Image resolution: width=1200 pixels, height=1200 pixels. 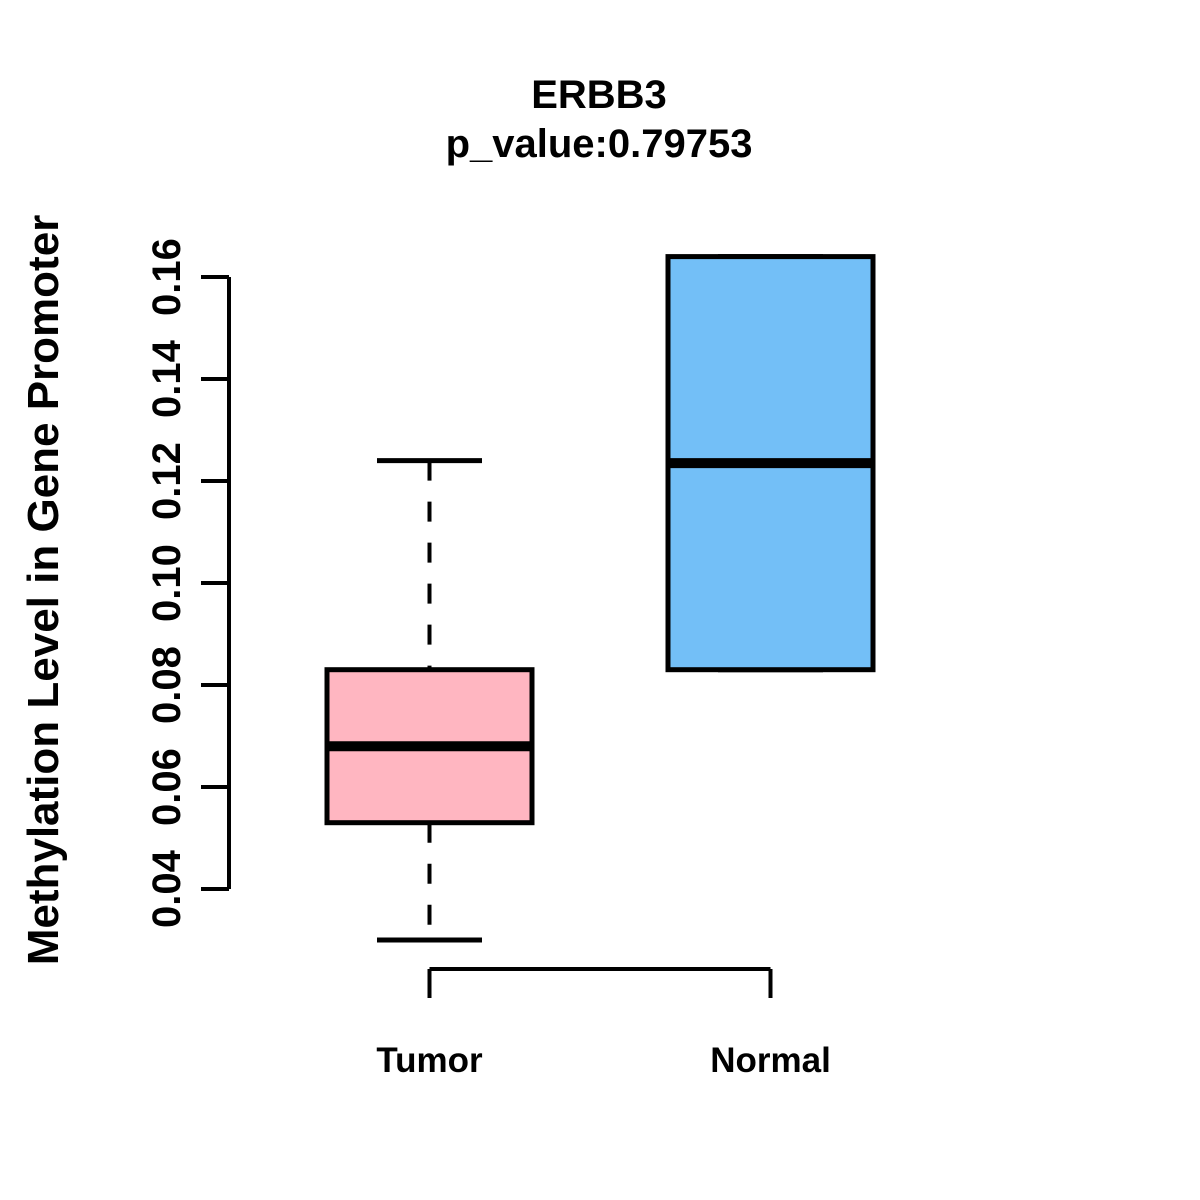 What do you see at coordinates (215, 583) in the screenshot?
I see `y-axis-ticks` at bounding box center [215, 583].